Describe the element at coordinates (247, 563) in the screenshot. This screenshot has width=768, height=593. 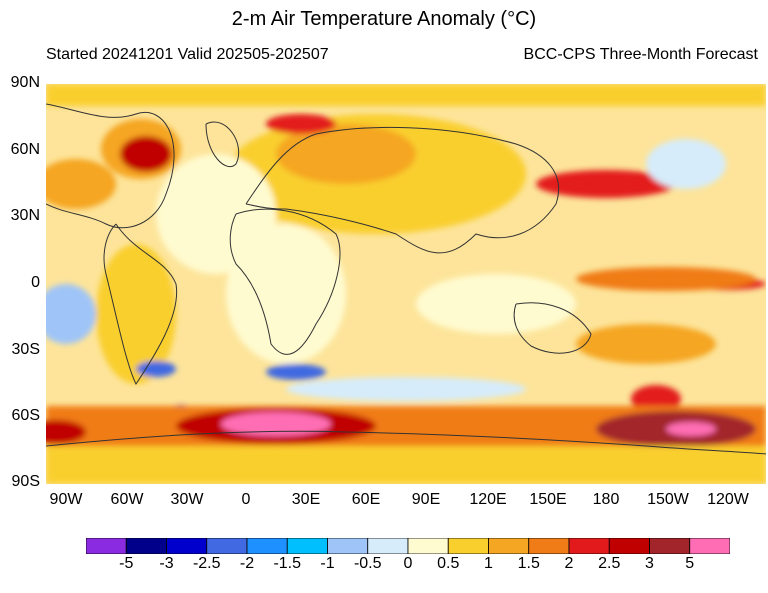
I see `colorbar-tick-label: -2` at that location.